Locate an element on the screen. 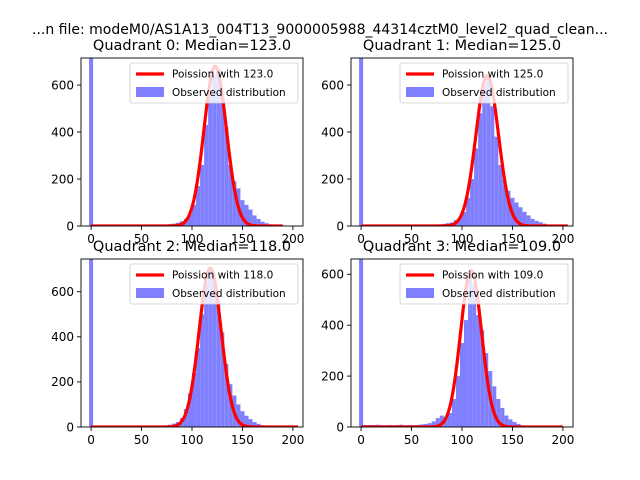  legend: Poission with 109.0 Observed distribution is located at coordinates (484, 284).